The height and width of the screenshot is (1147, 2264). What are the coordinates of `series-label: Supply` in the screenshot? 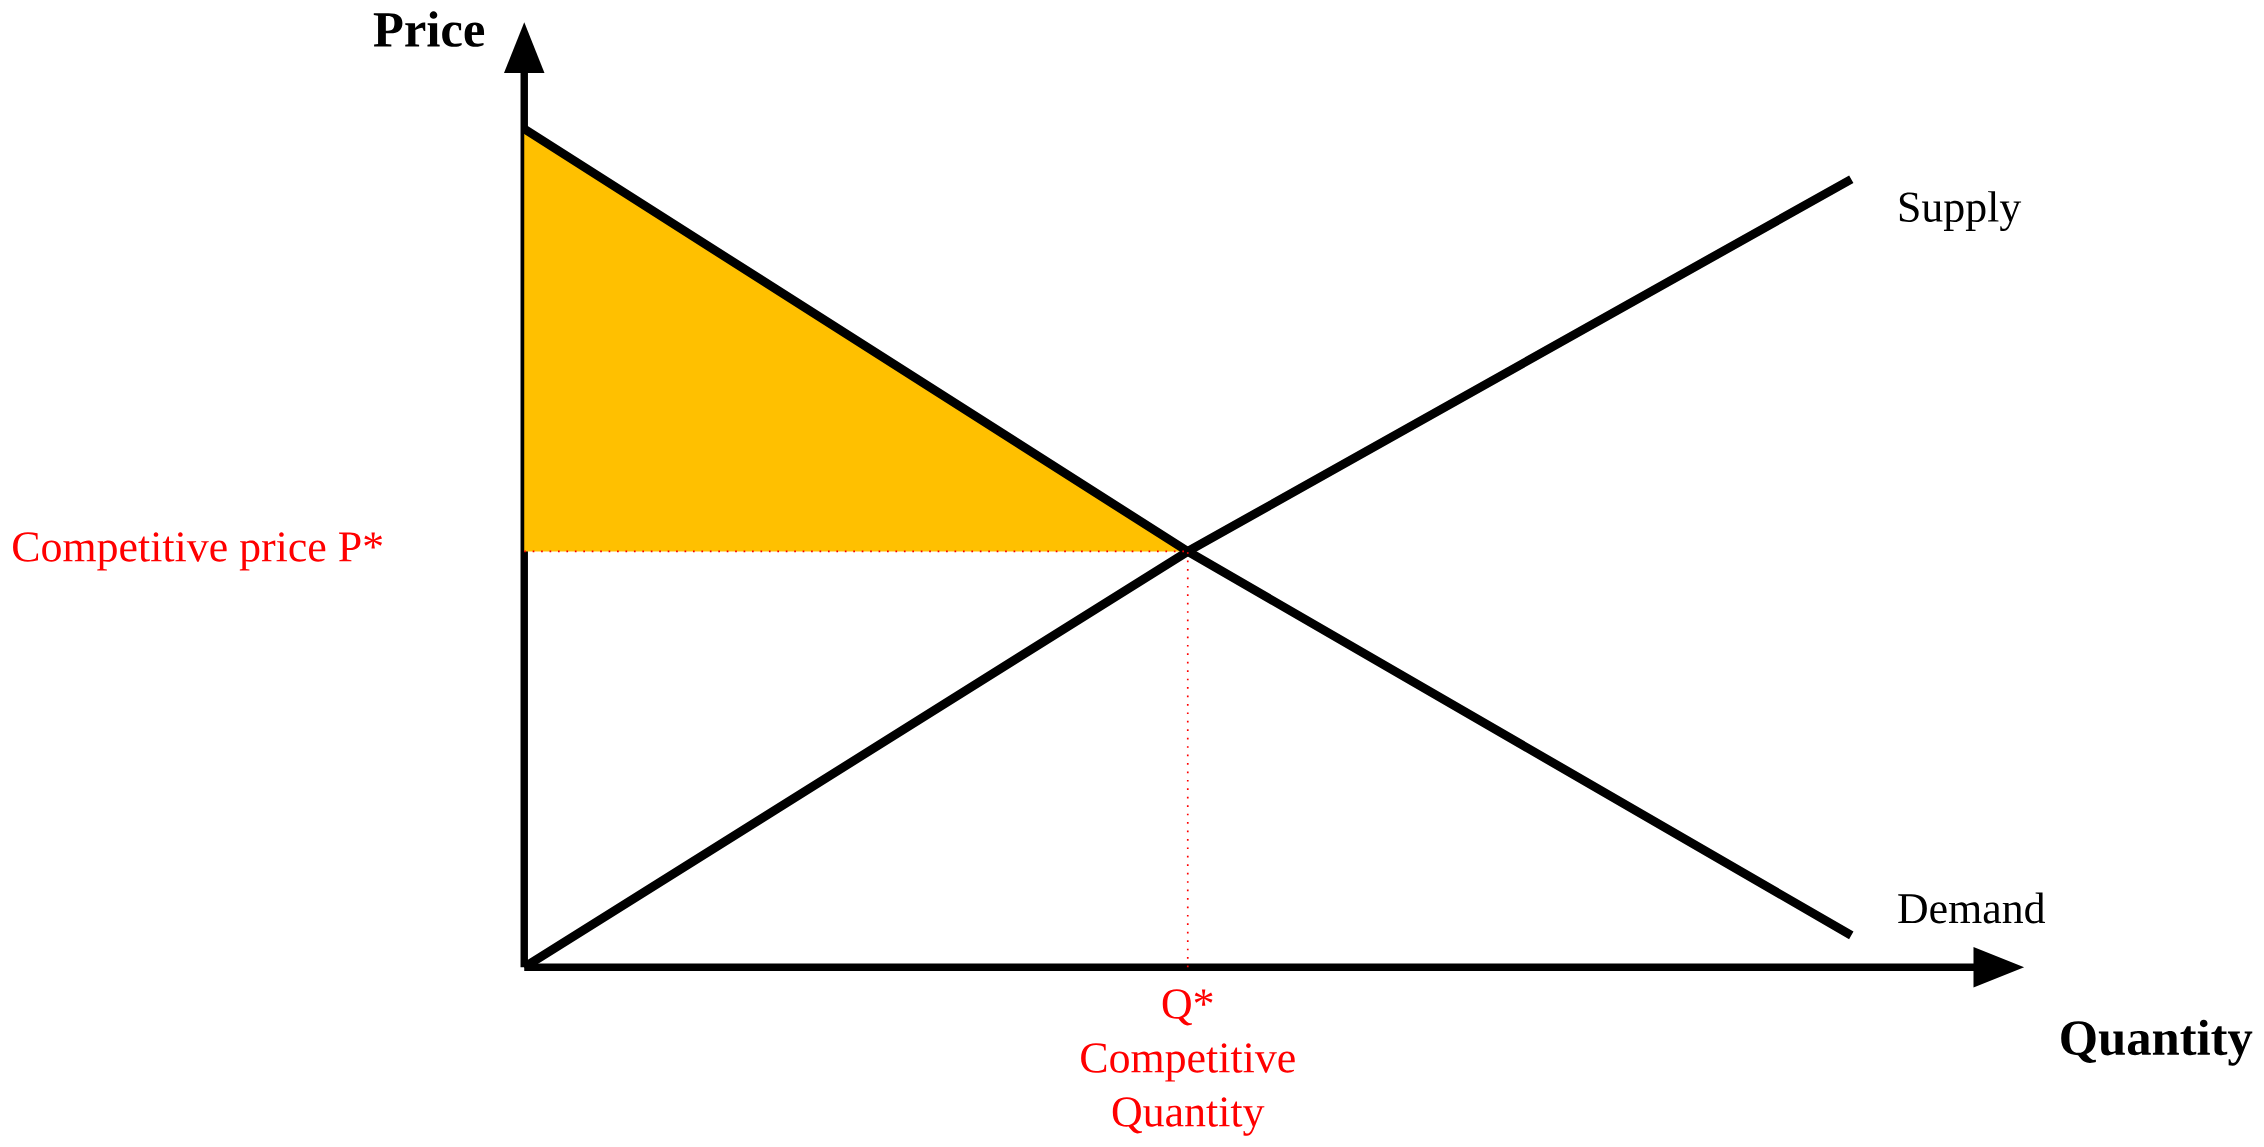 It's located at (1960, 211).